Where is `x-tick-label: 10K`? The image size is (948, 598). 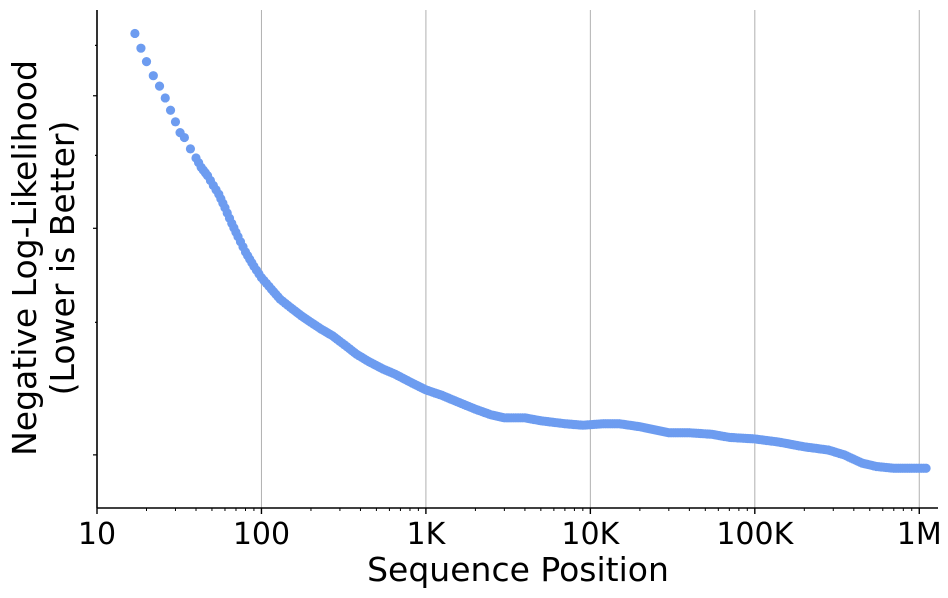 x-tick-label: 10K is located at coordinates (590, 534).